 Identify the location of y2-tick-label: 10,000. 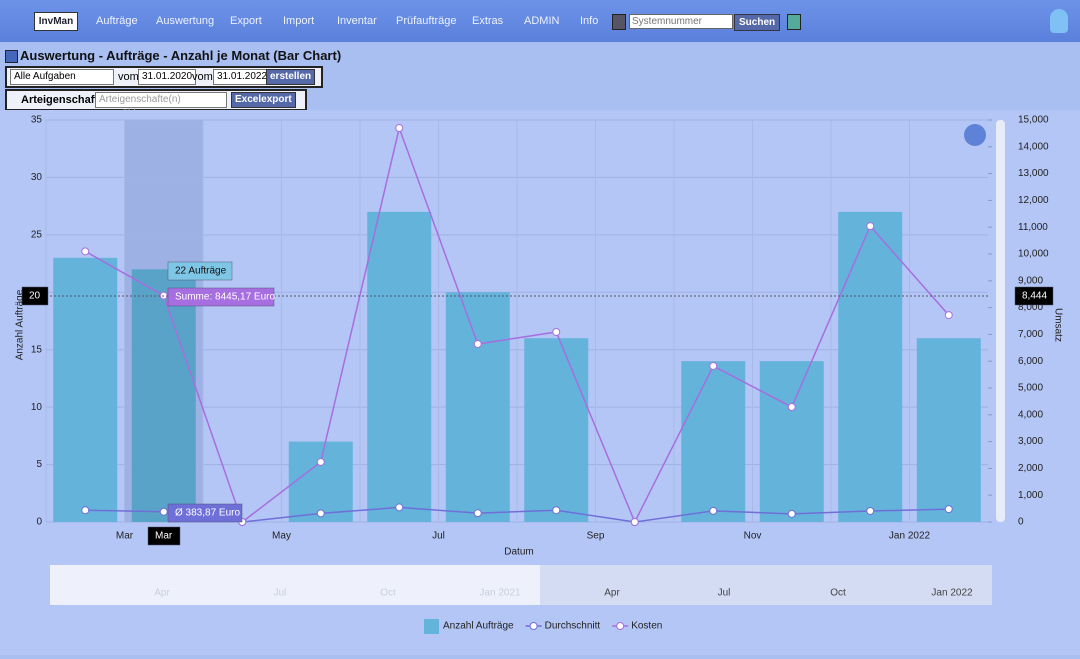
(1033, 254).